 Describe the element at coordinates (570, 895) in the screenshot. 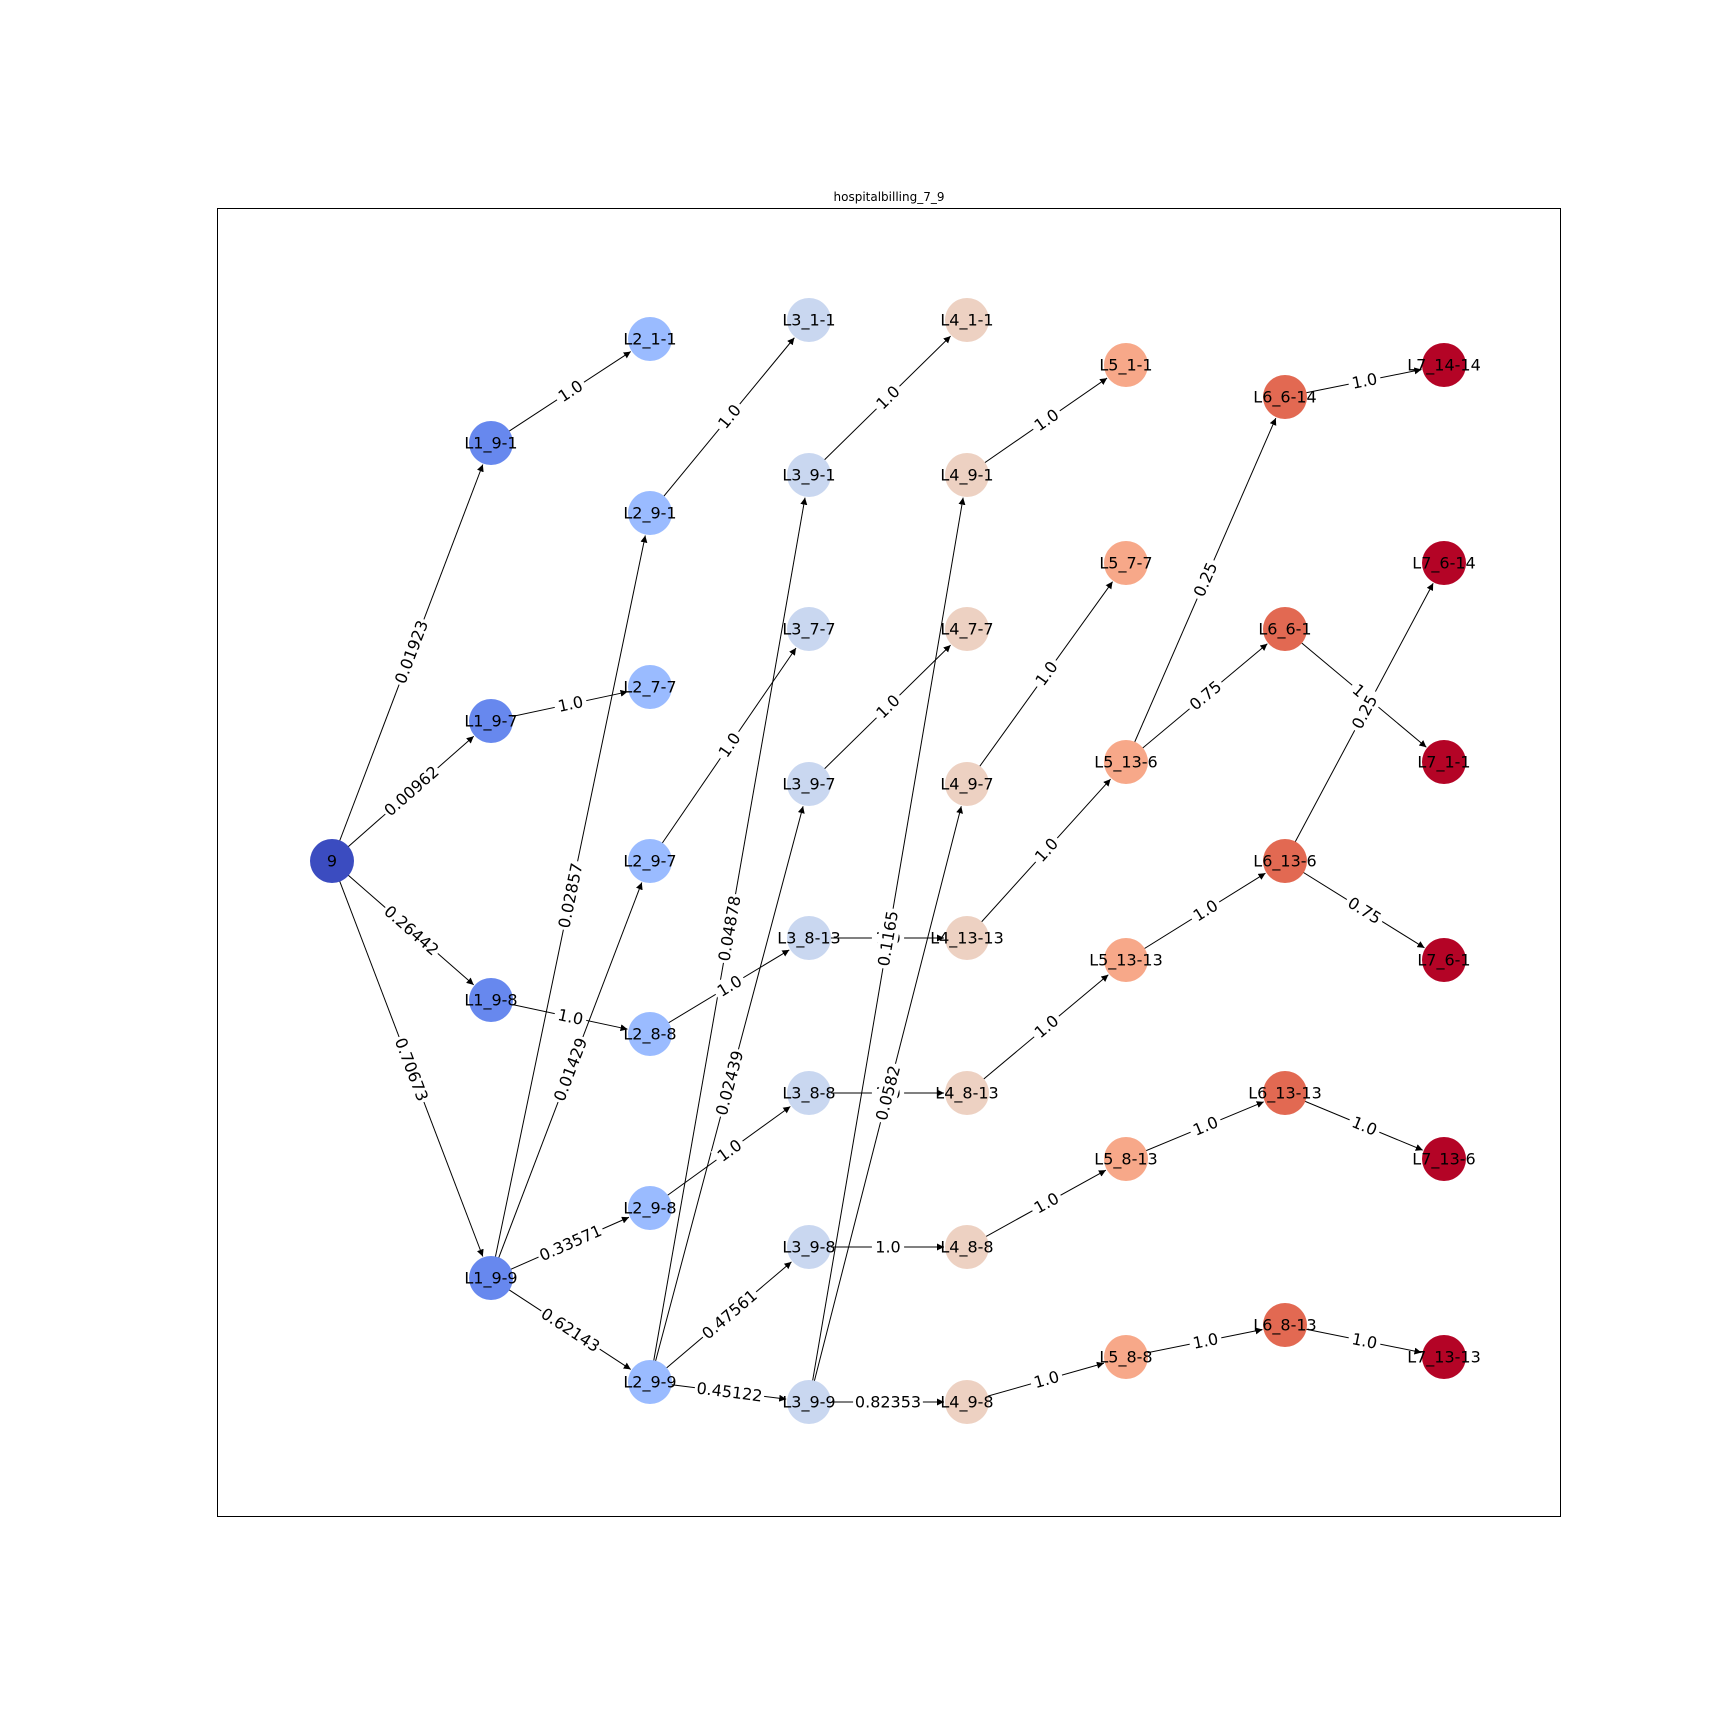

I see `edge-label-text: 0.02857` at that location.